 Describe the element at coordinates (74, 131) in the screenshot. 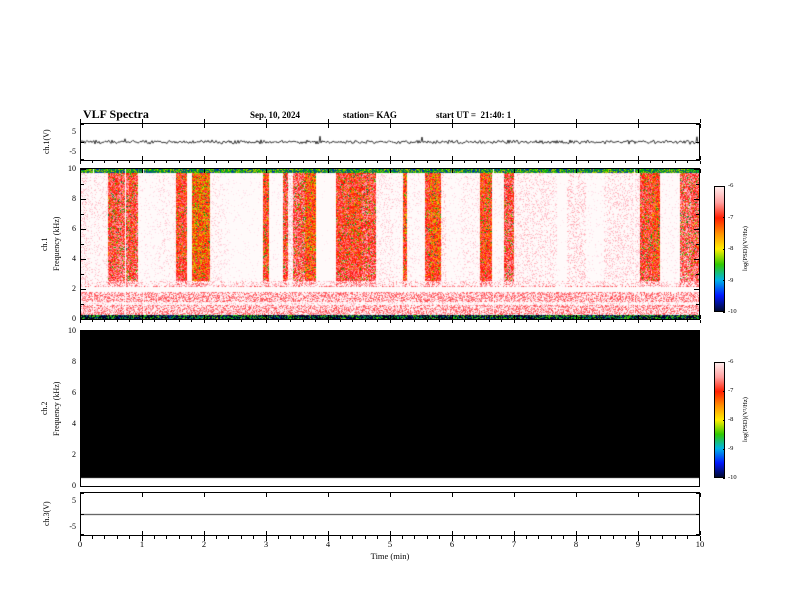

I see `wave1-ytick-label-5: 5` at that location.